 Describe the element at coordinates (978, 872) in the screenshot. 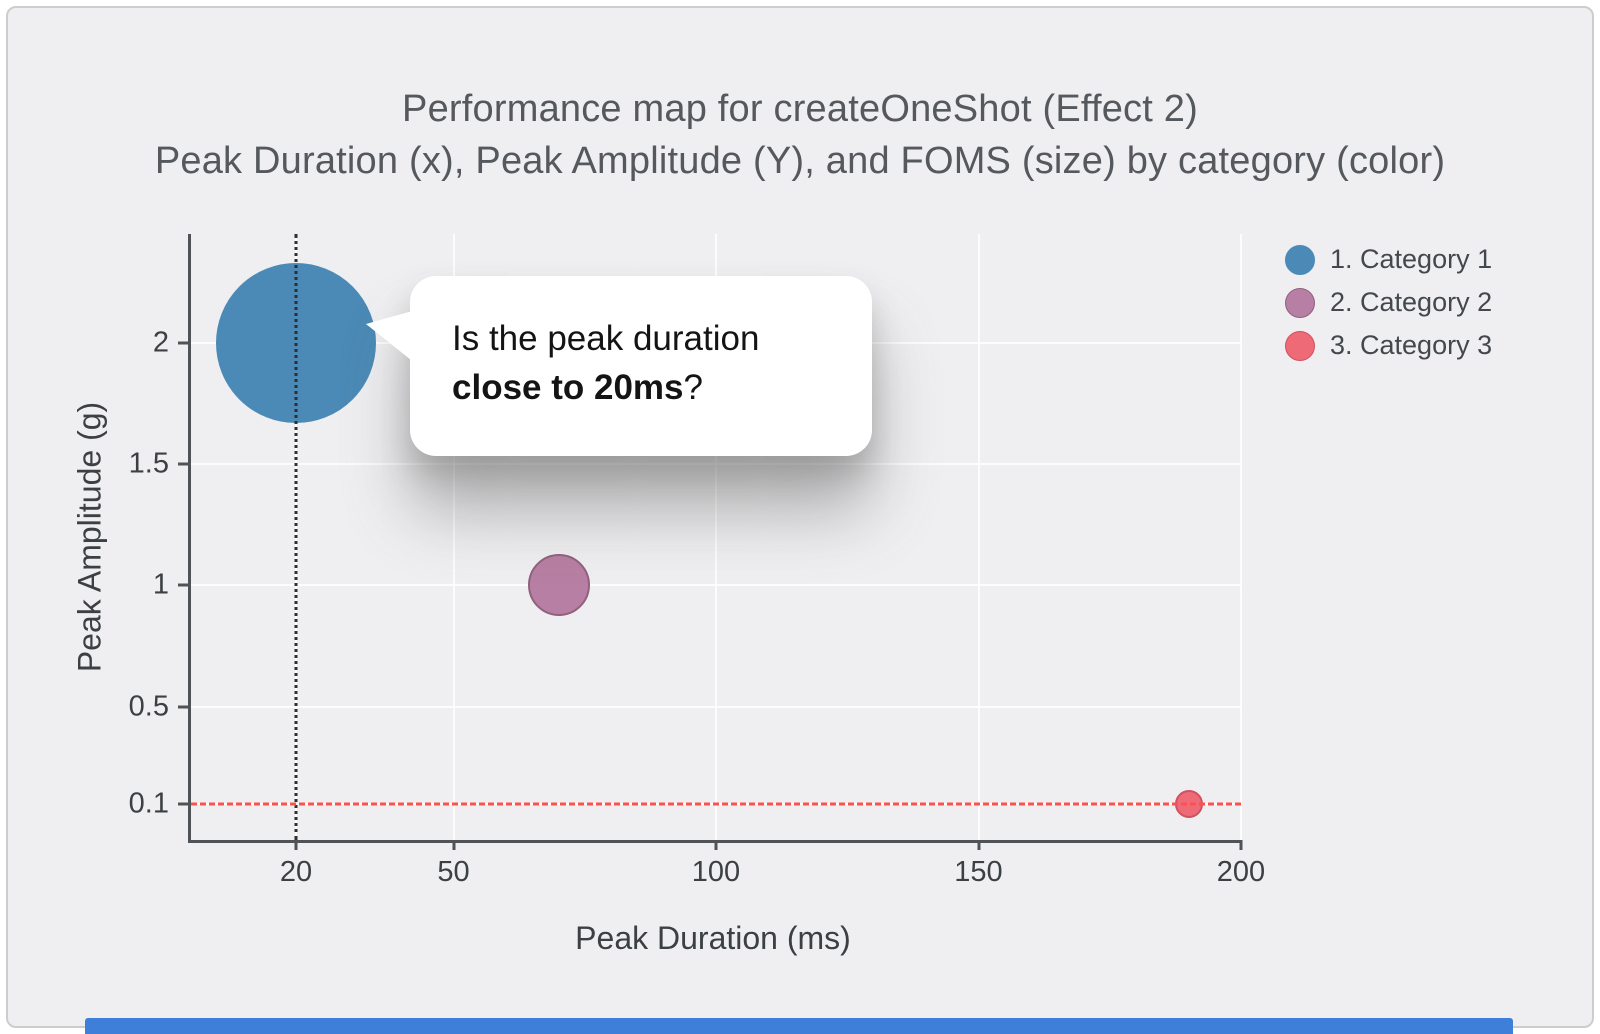

I see `x-axis-tick-label: 150` at that location.